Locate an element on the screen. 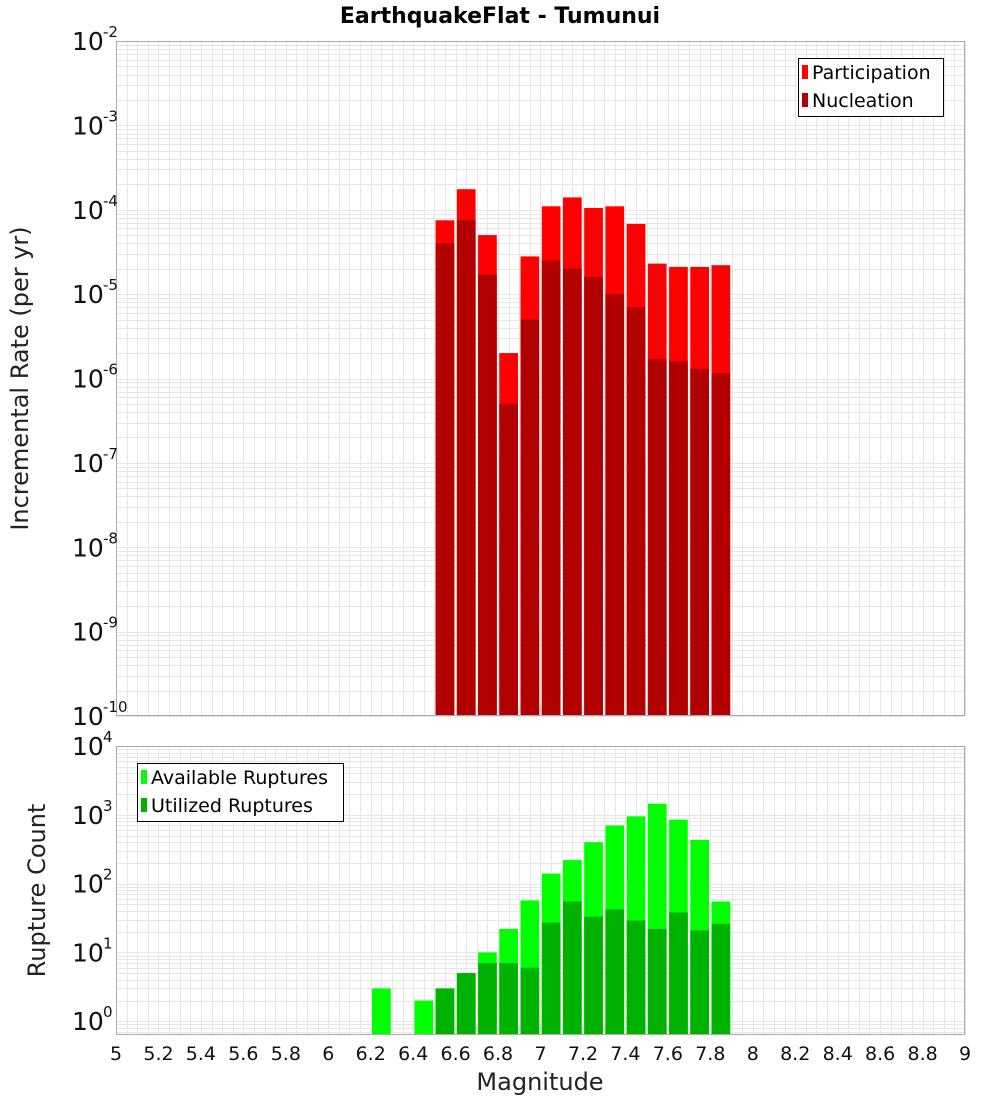 This screenshot has width=1000, height=1100. y-tick-label: 10 -2 is located at coordinates (95, 39).